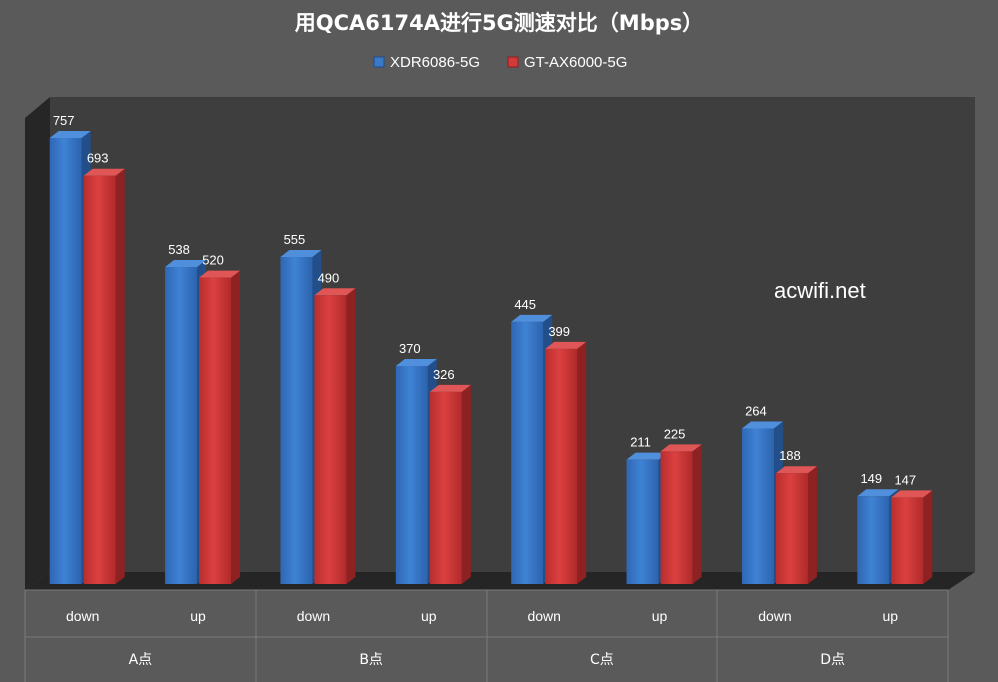 The height and width of the screenshot is (682, 998). What do you see at coordinates (313, 616) in the screenshot?
I see `category-label-2: down` at bounding box center [313, 616].